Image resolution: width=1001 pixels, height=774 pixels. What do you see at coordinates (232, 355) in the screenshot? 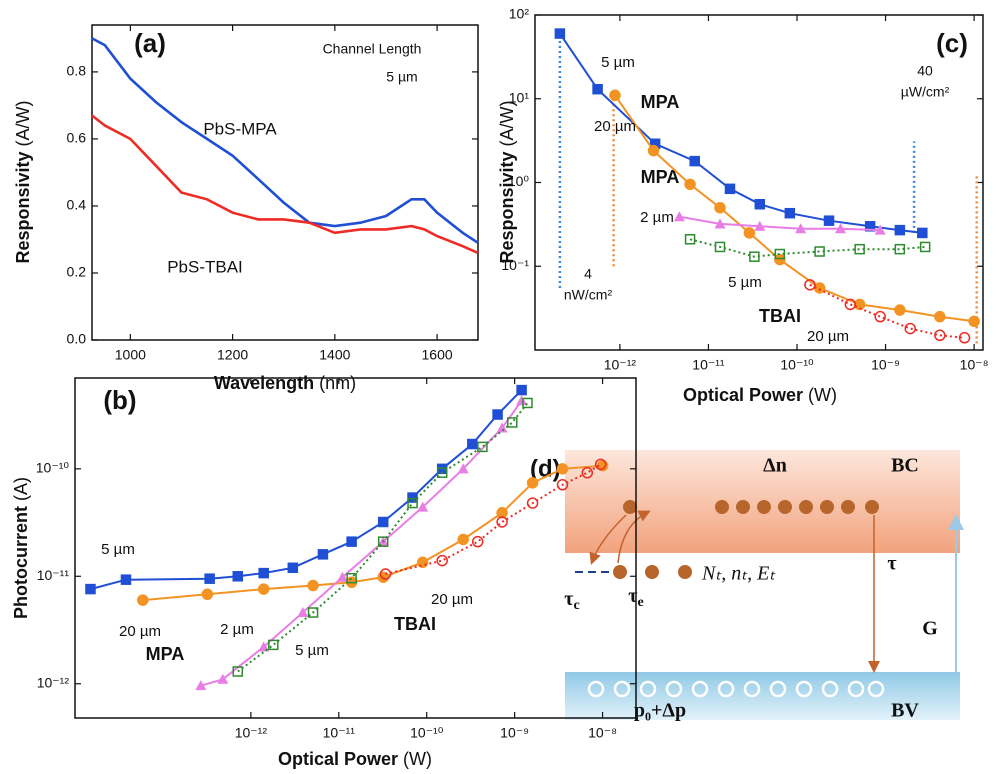
I see `x-tick-label: 1200` at bounding box center [232, 355].